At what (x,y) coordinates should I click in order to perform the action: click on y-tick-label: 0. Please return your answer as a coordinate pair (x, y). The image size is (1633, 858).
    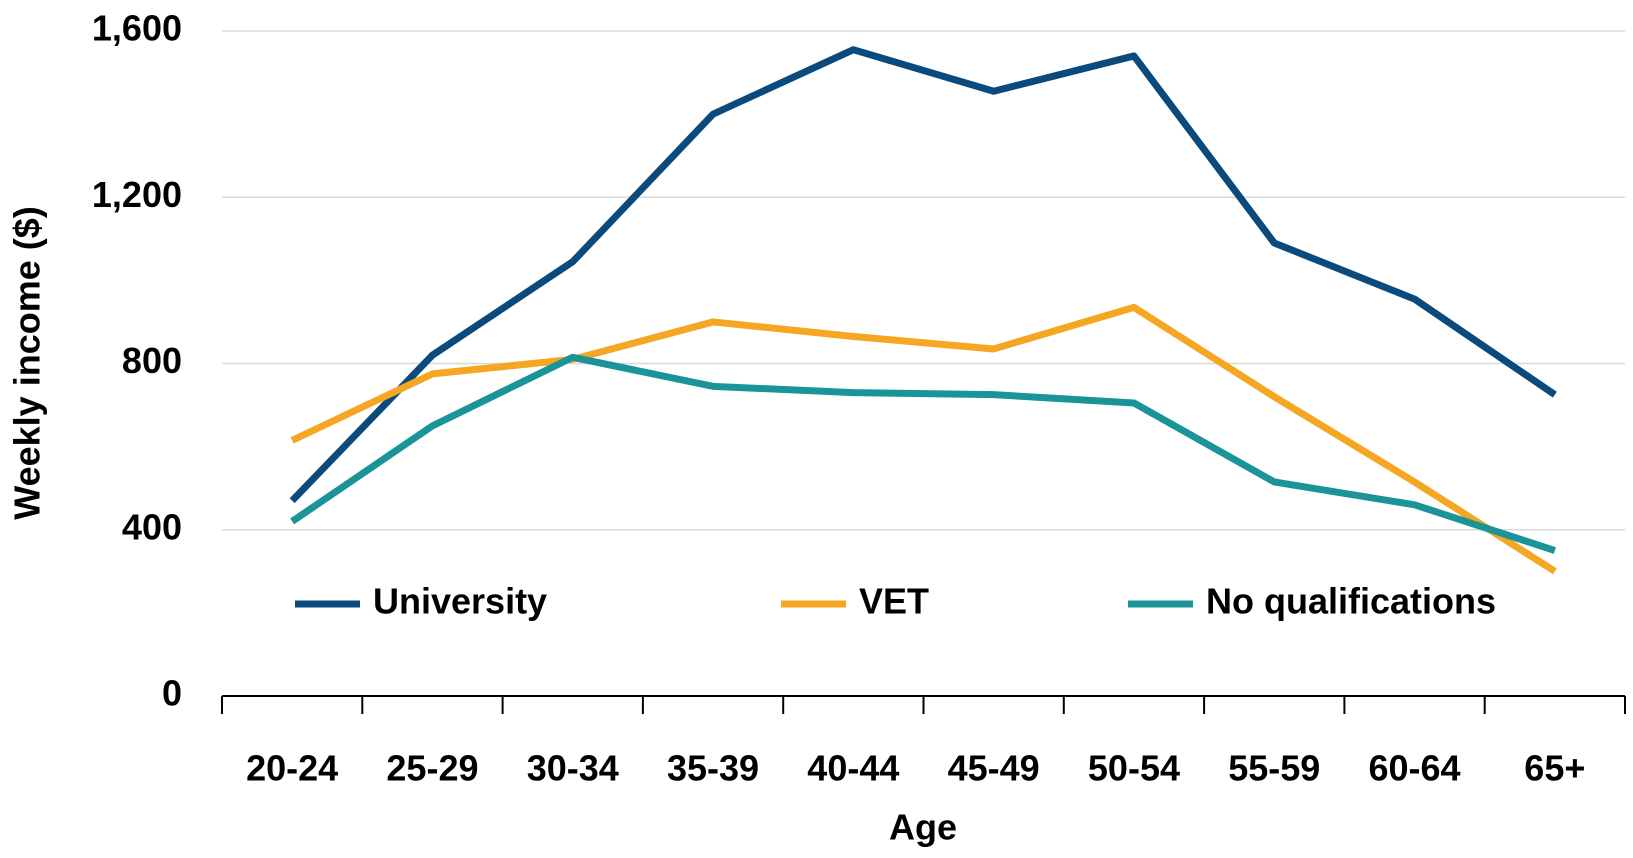
    Looking at the image, I should click on (172, 693).